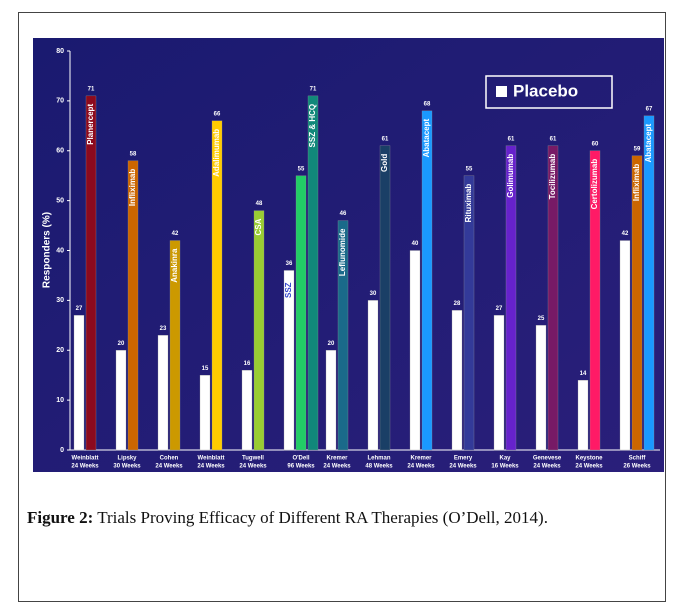 Image resolution: width=677 pixels, height=602 pixels. I want to click on x-tick-label: Cohen, so click(169, 459).